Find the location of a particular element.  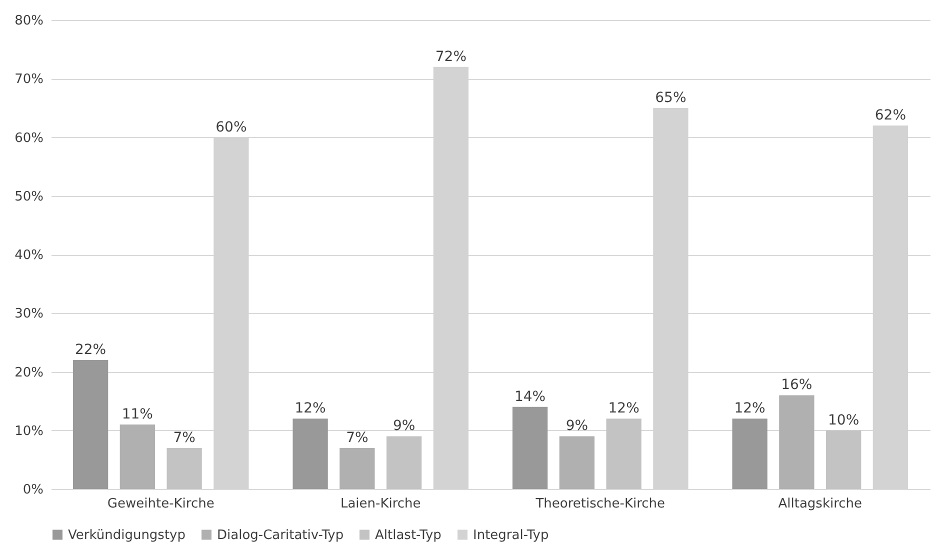

y-tick-label: 0% is located at coordinates (33, 490).